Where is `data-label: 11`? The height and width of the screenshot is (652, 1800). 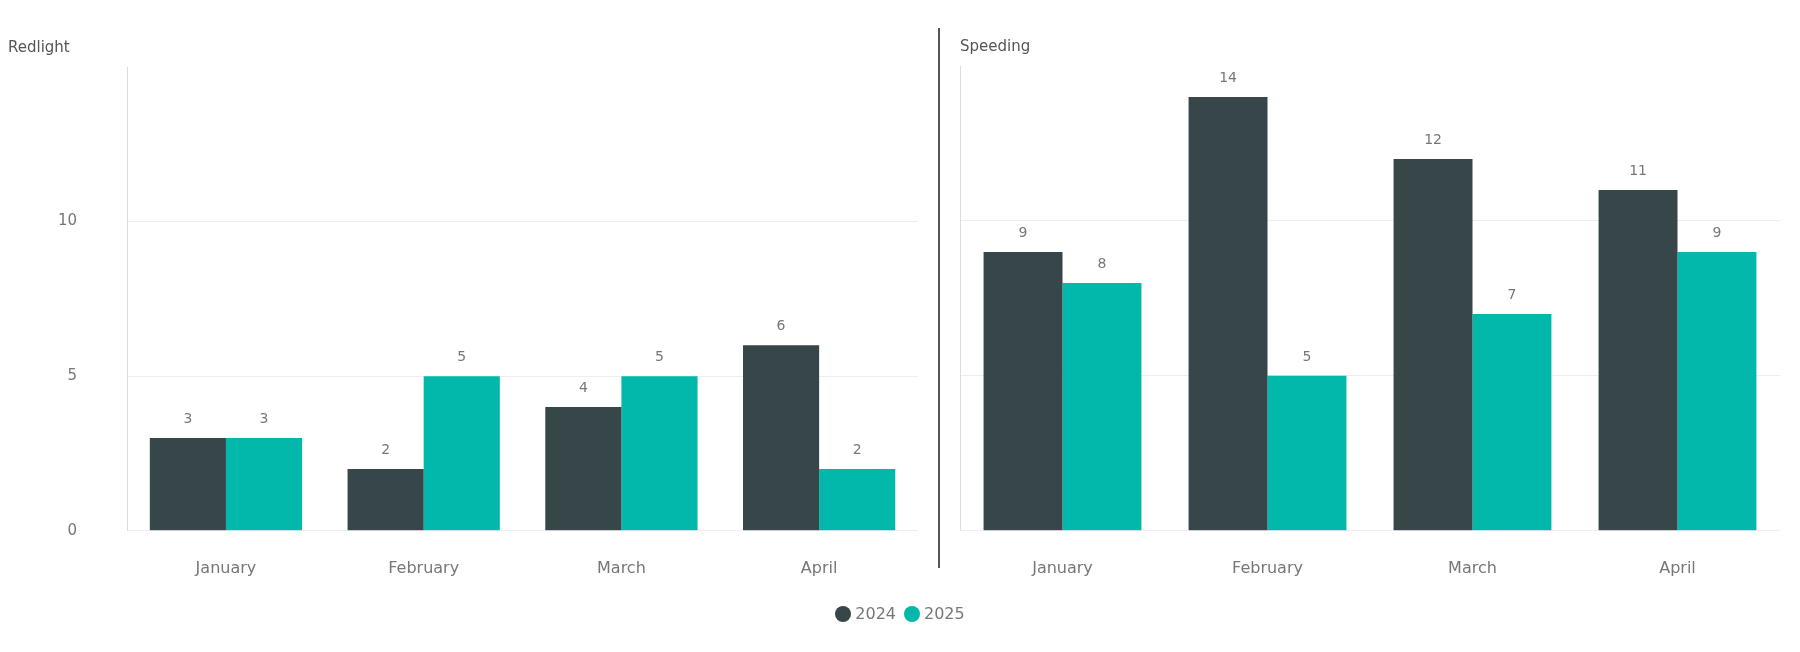 data-label: 11 is located at coordinates (1638, 169).